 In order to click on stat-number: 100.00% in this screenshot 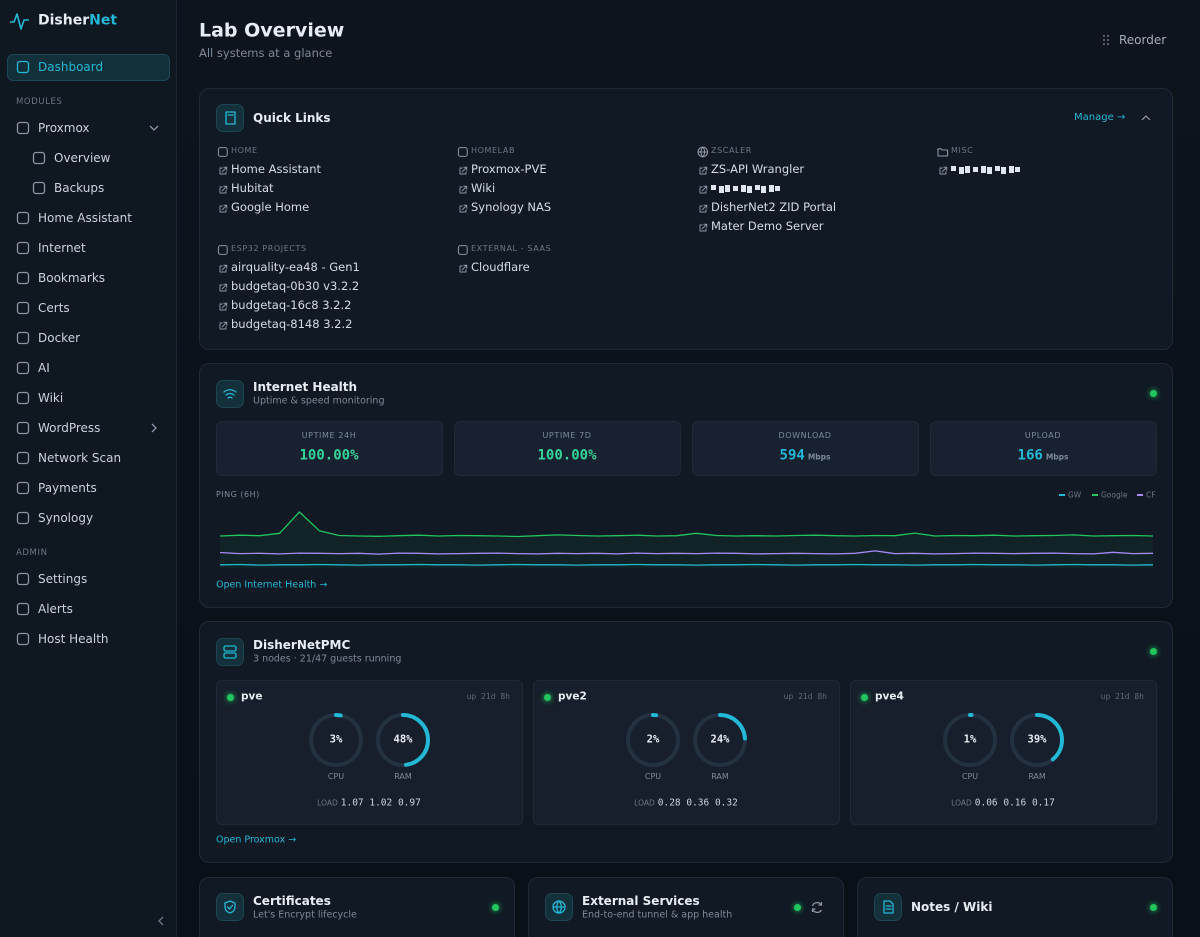, I will do `click(329, 455)`.